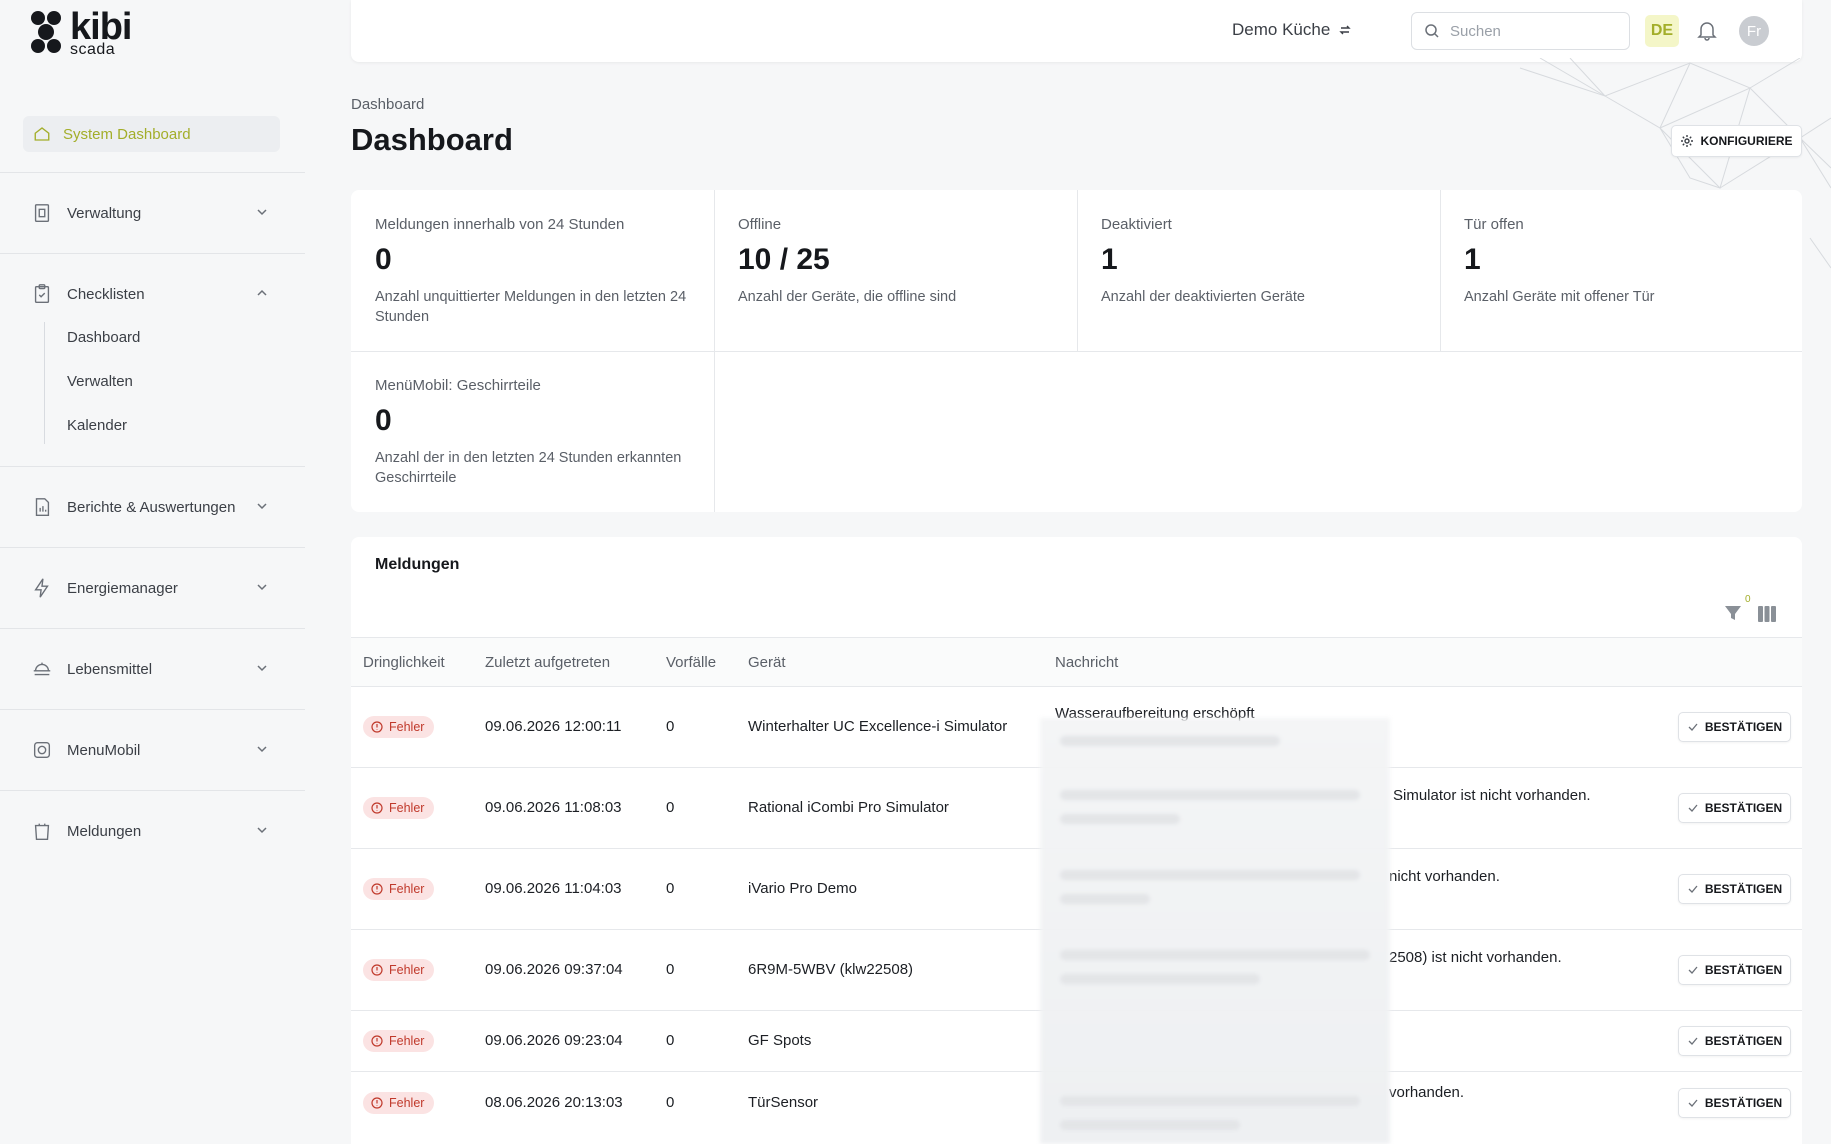 This screenshot has width=1831, height=1144. Describe the element at coordinates (1736, 141) in the screenshot. I see `configure-button: KONFIGURIERE` at that location.